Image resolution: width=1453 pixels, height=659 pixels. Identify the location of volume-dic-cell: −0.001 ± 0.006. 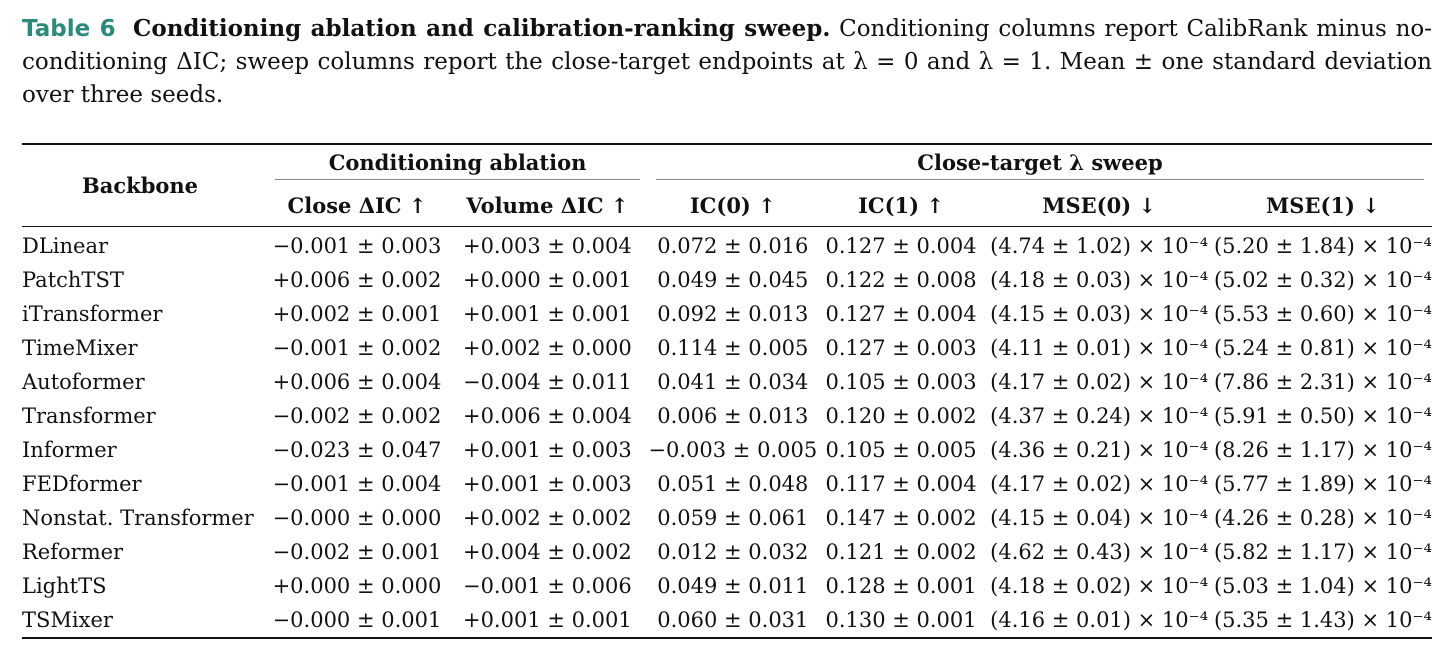
(547, 586).